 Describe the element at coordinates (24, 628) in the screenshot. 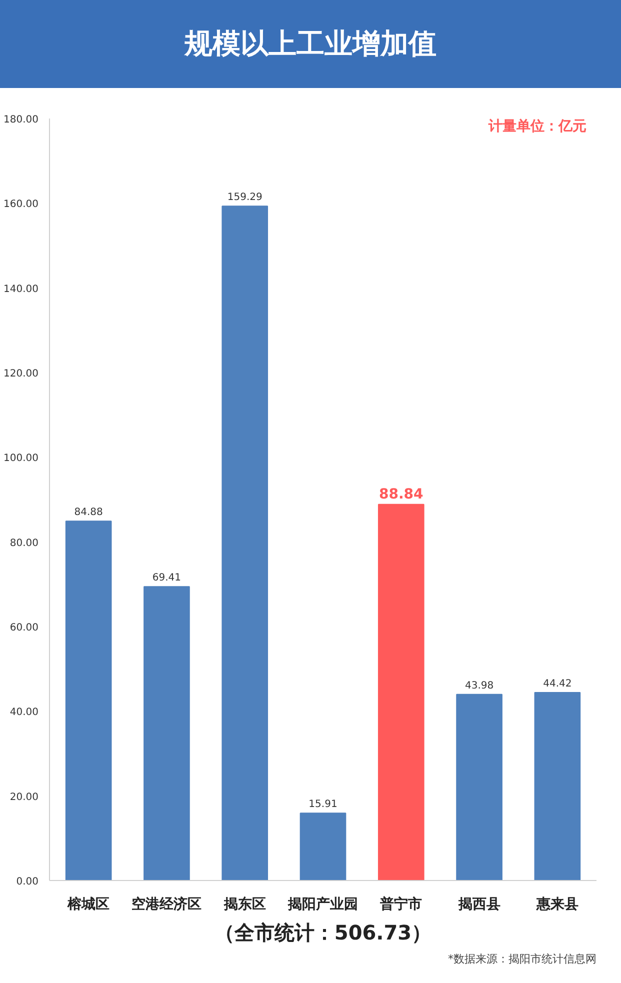

I see `y-tick-label: 60.00` at that location.